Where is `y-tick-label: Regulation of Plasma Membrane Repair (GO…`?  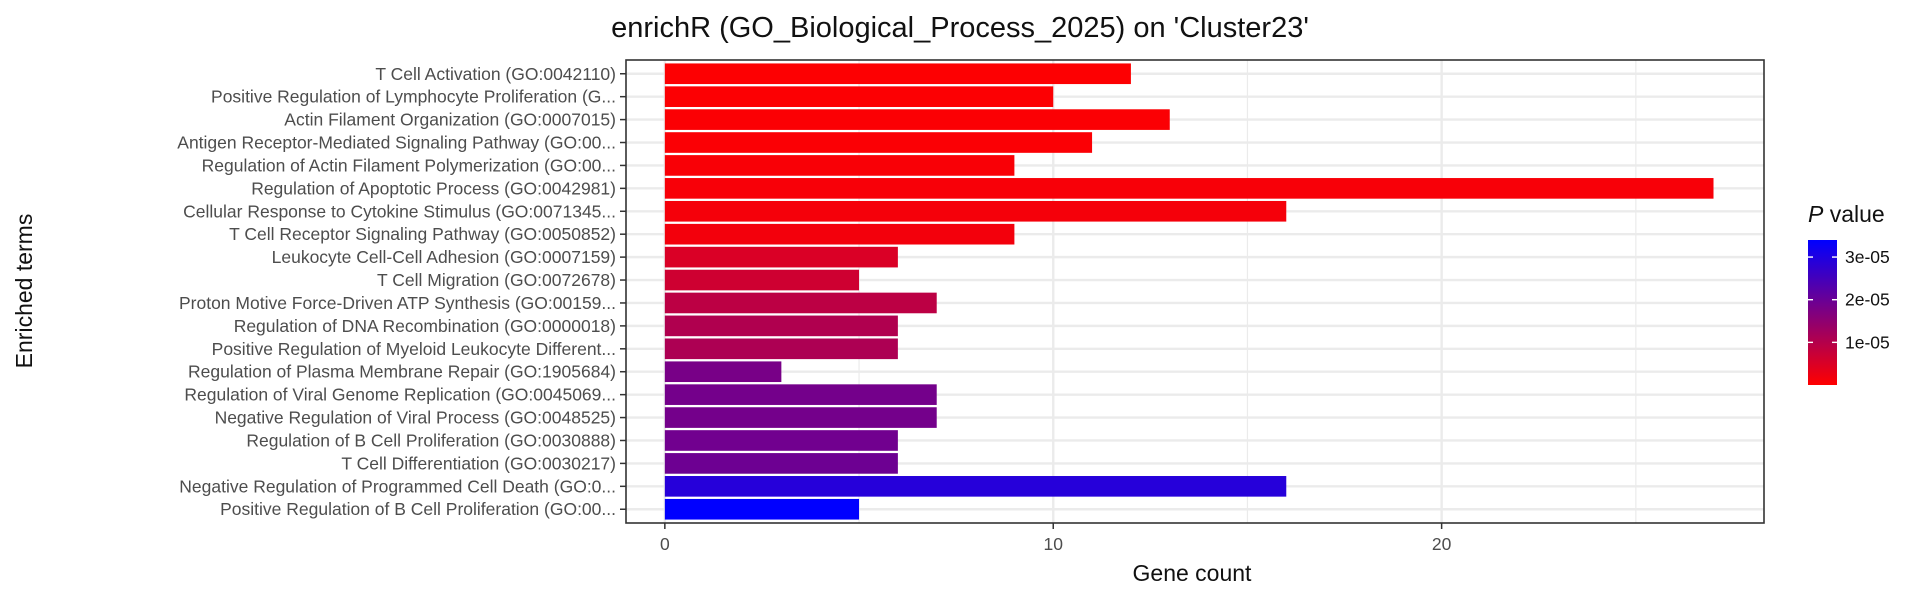 y-tick-label: Regulation of Plasma Membrane Repair (GO… is located at coordinates (402, 372).